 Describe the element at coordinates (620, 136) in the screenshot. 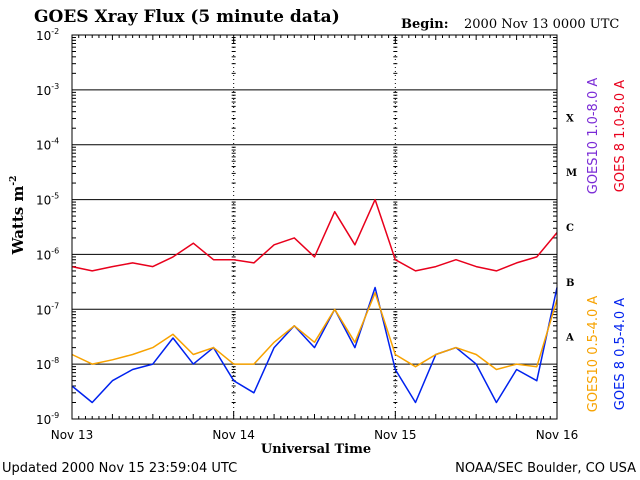

I see `legend-entry: GOES 8 1.0-8.0 A` at that location.